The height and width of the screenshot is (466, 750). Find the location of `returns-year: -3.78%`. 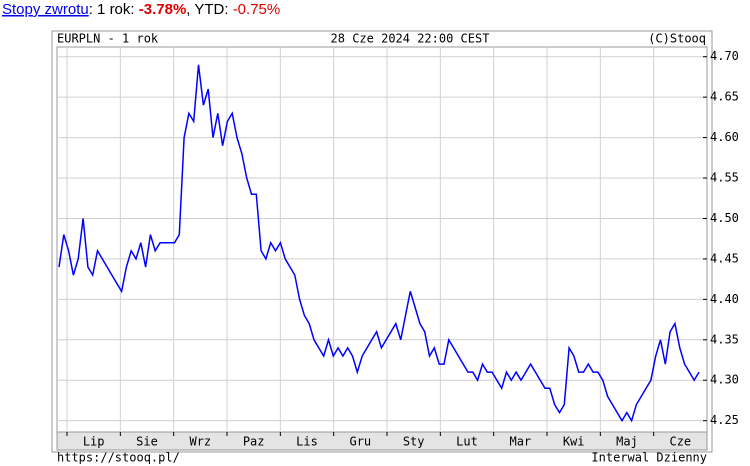

returns-year: -3.78% is located at coordinates (163, 9).